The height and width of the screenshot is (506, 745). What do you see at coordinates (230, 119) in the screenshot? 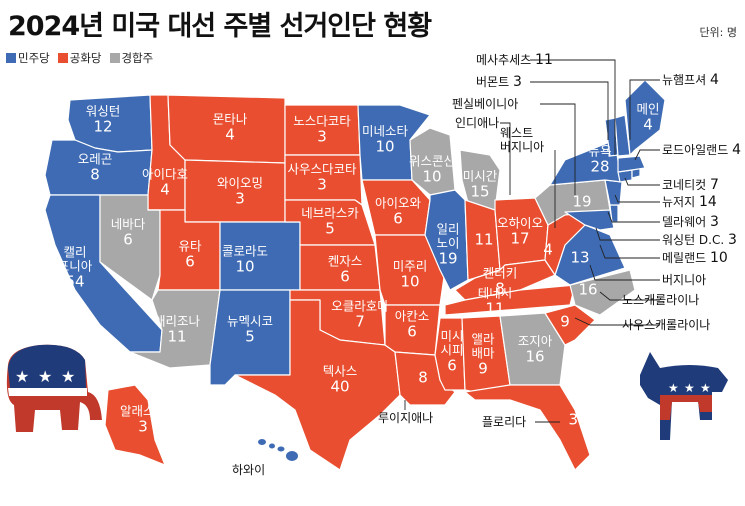
I see `state-name: 몬타나` at bounding box center [230, 119].